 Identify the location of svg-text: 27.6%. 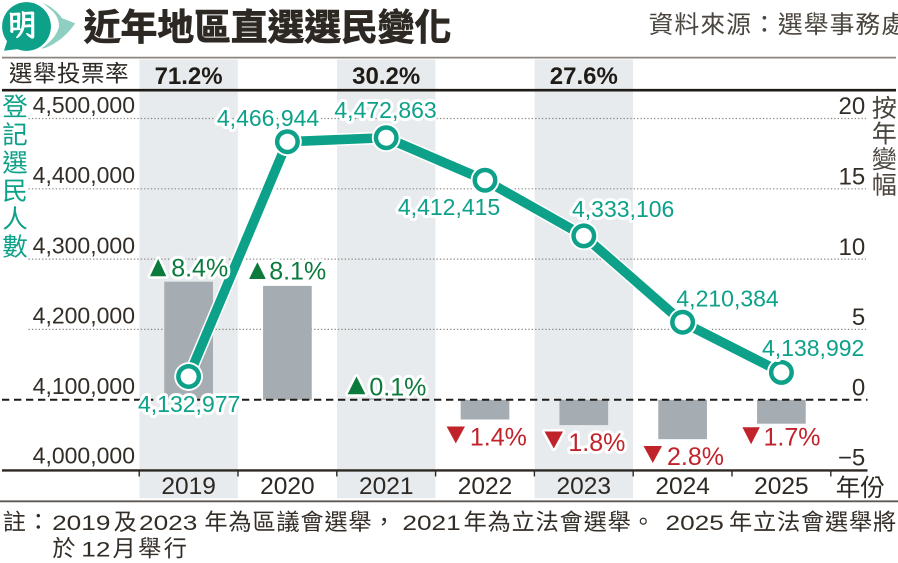
(584, 76).